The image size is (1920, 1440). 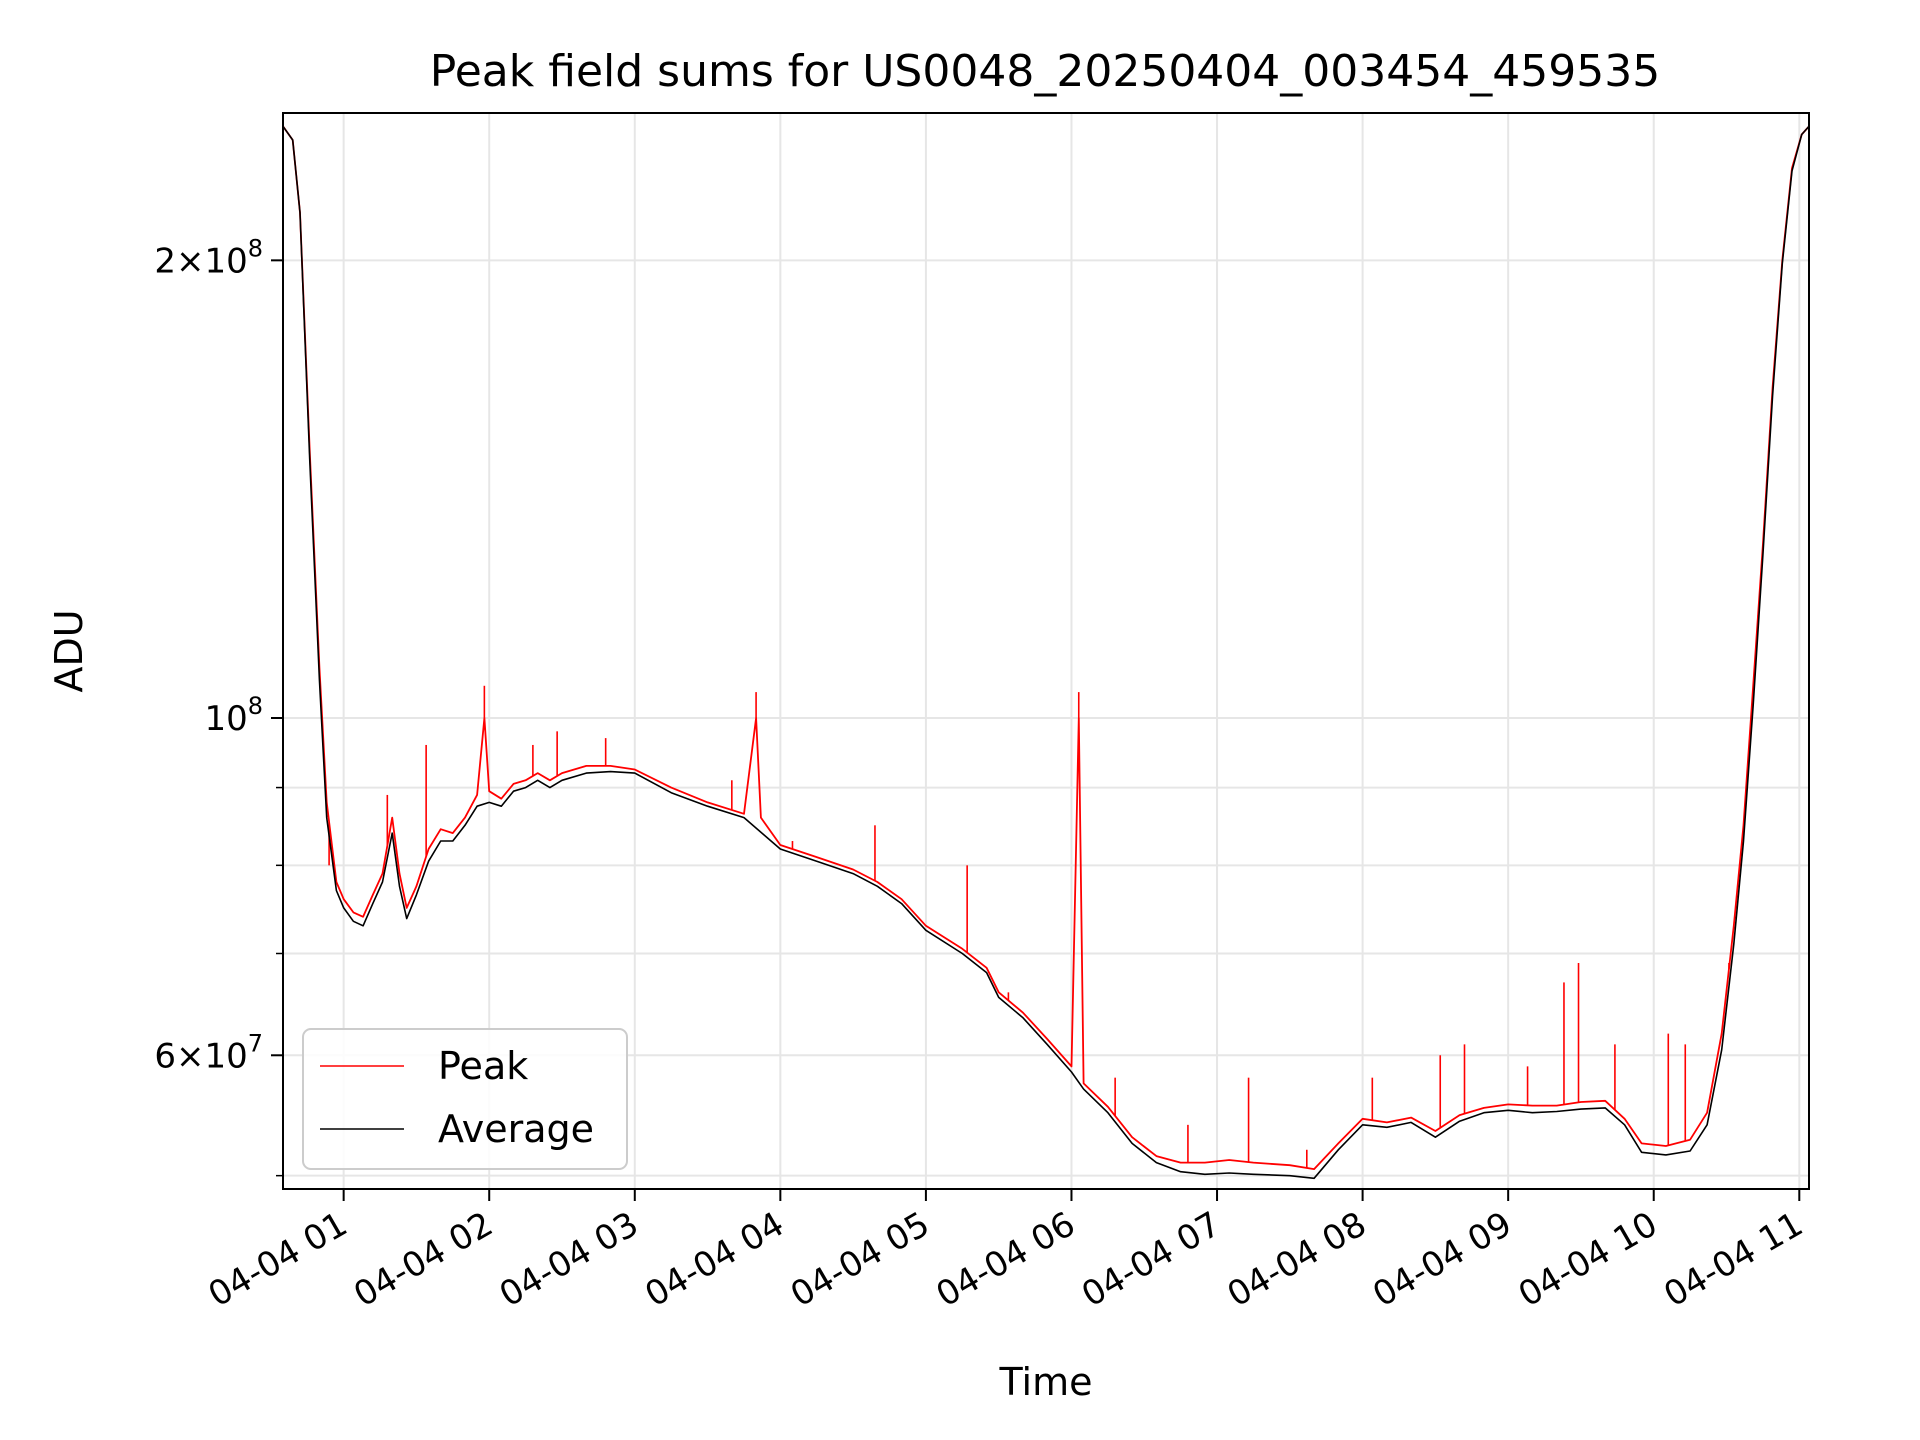 What do you see at coordinates (1046, 1382) in the screenshot?
I see `x-axis-title: Time` at bounding box center [1046, 1382].